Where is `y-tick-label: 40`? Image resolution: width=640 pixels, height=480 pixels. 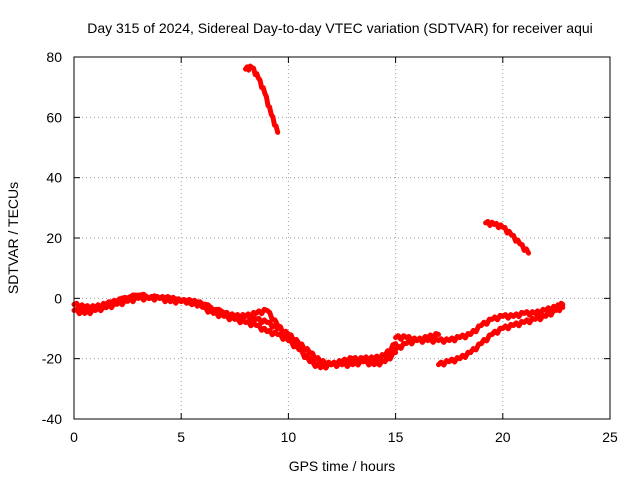
y-tick-label: 40 is located at coordinates (54, 178).